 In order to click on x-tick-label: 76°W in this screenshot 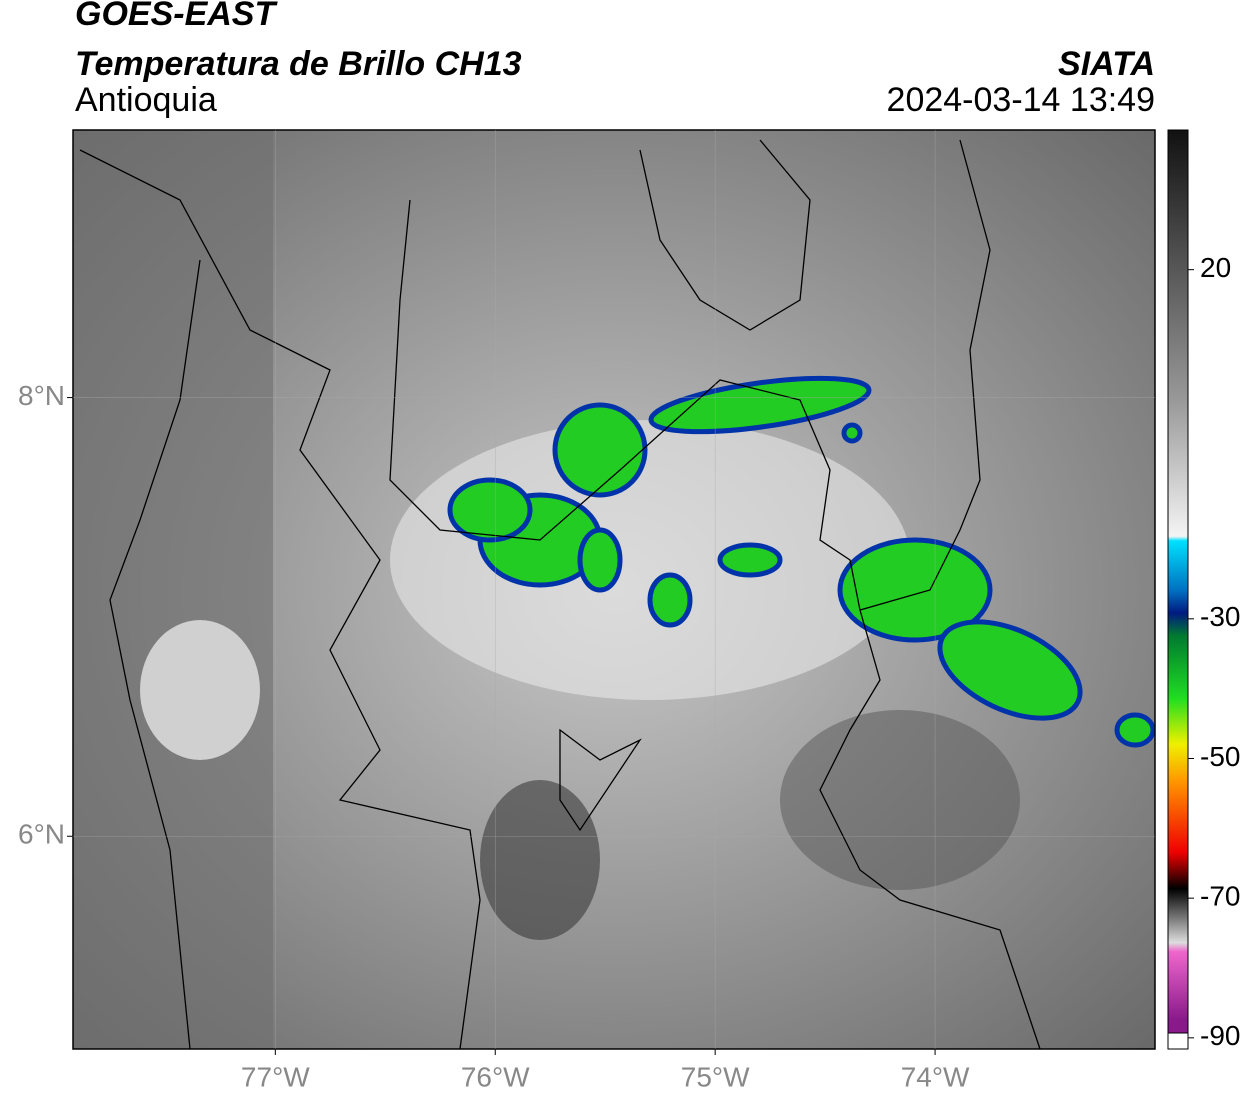, I will do `click(495, 1076)`.